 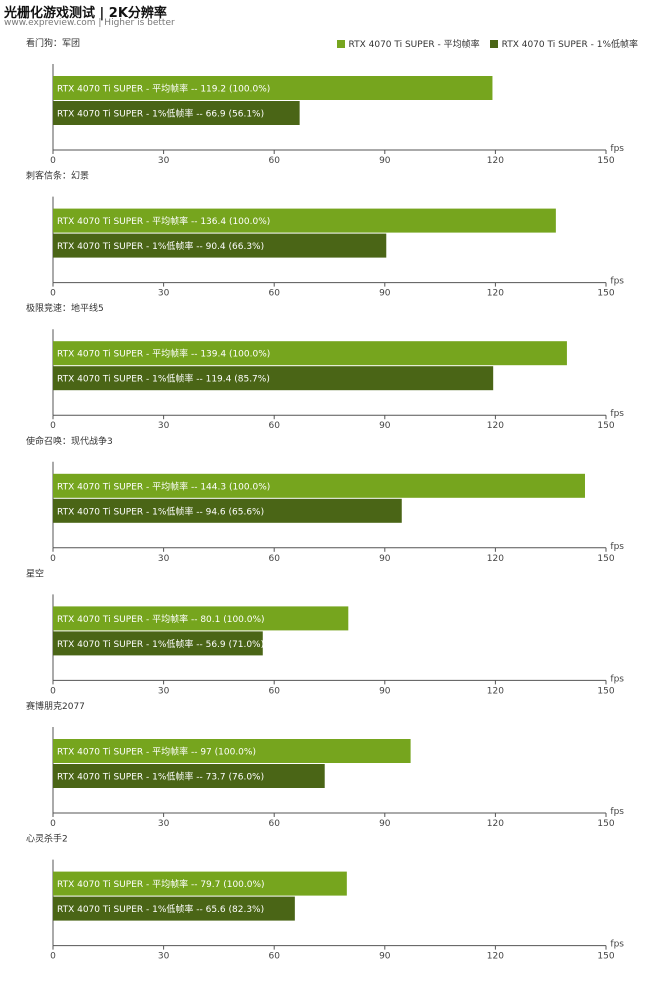 I want to click on legend-swatch-avg, so click(x=340, y=43).